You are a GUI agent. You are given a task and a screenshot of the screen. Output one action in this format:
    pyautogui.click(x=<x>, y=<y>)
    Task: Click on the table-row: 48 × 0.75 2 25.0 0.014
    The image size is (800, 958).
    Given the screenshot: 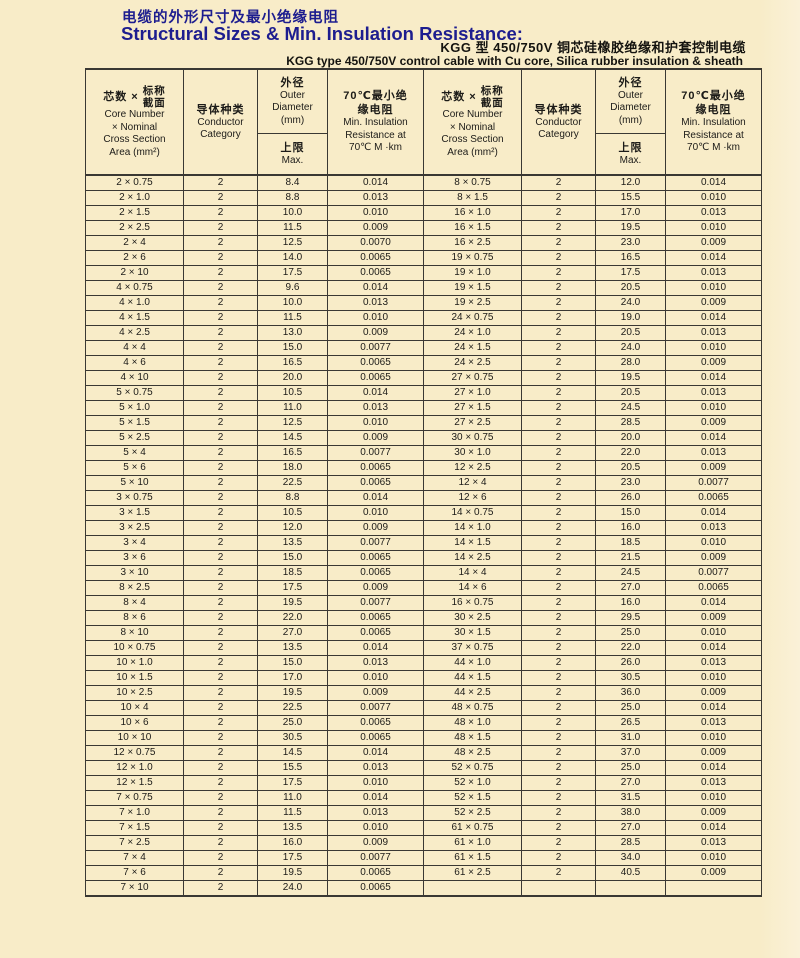 What is the action you would take?
    pyautogui.click(x=592, y=708)
    